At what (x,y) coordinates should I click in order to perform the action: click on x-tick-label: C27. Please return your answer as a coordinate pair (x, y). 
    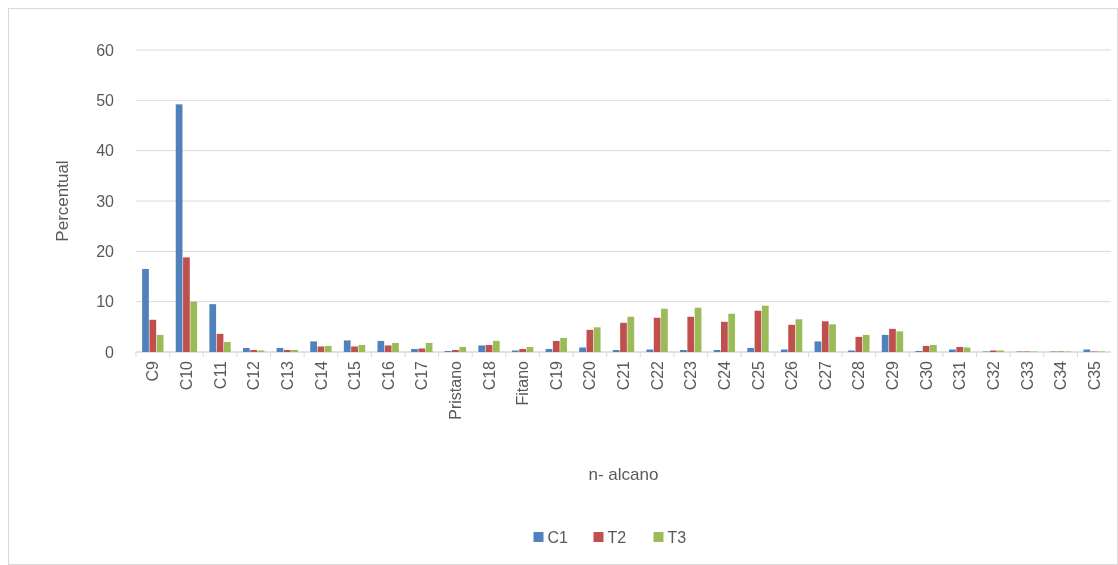
    Looking at the image, I should click on (825, 375).